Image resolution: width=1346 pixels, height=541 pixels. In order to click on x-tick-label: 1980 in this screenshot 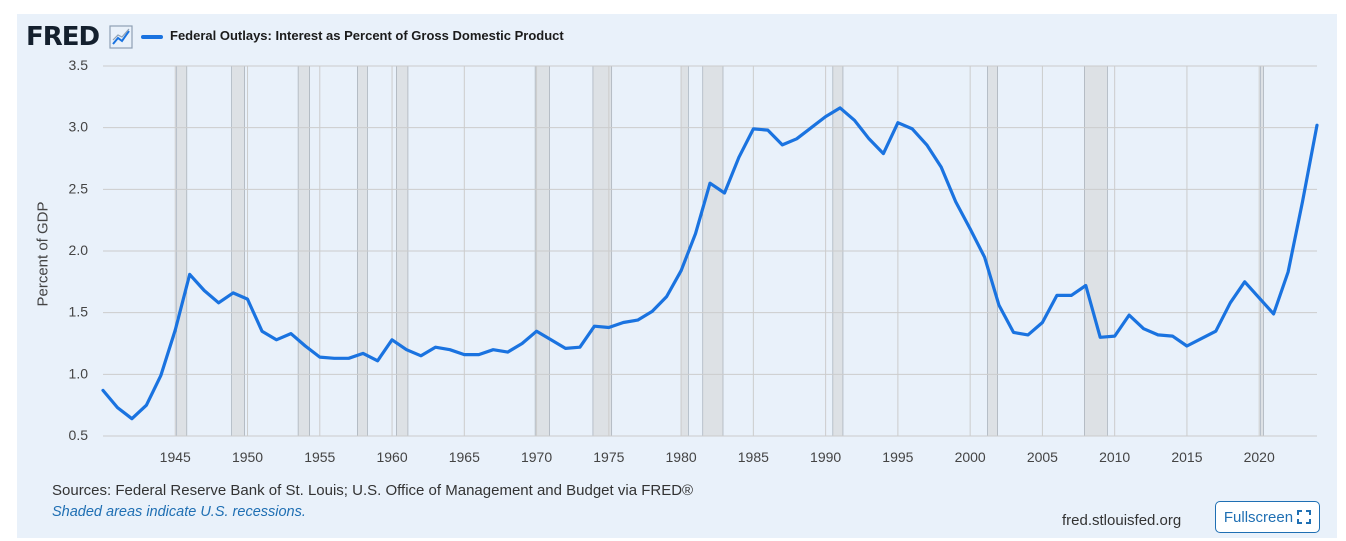, I will do `click(681, 457)`.